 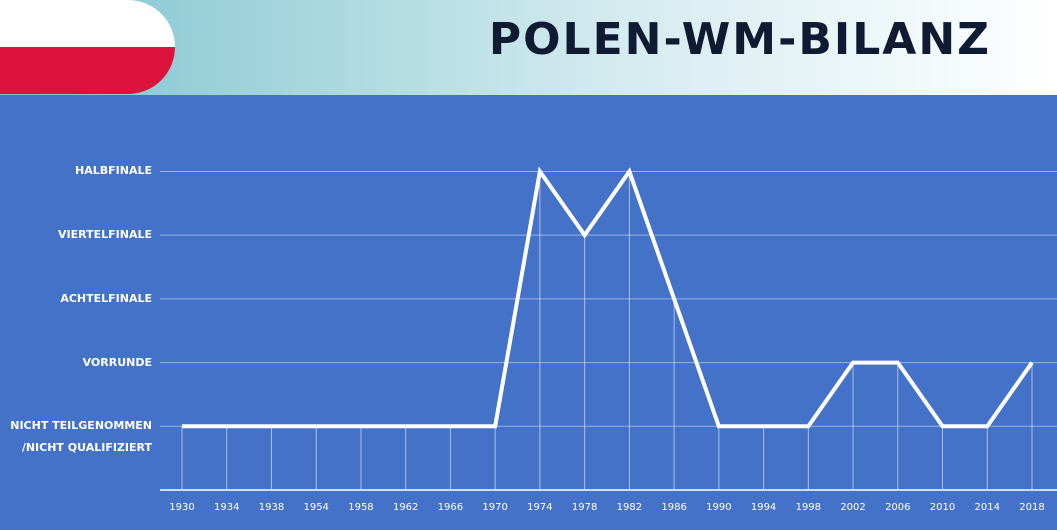 I want to click on x-tick-label: 1982, so click(x=629, y=507).